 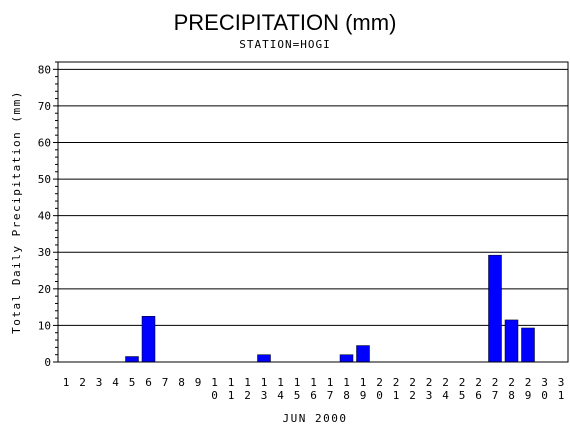 I want to click on y-tick-label: 10, so click(x=44, y=325).